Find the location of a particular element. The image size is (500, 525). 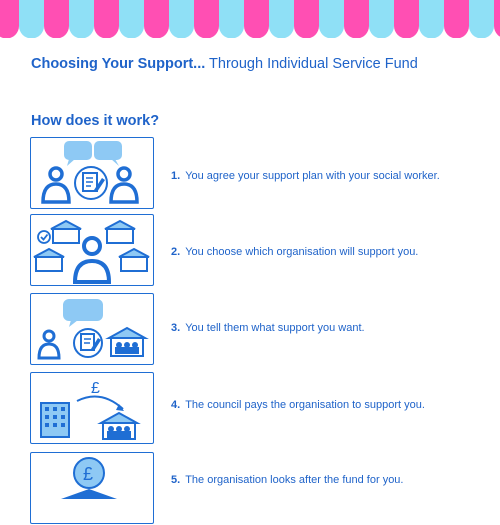

people-icon is located at coordinates (90, 185).